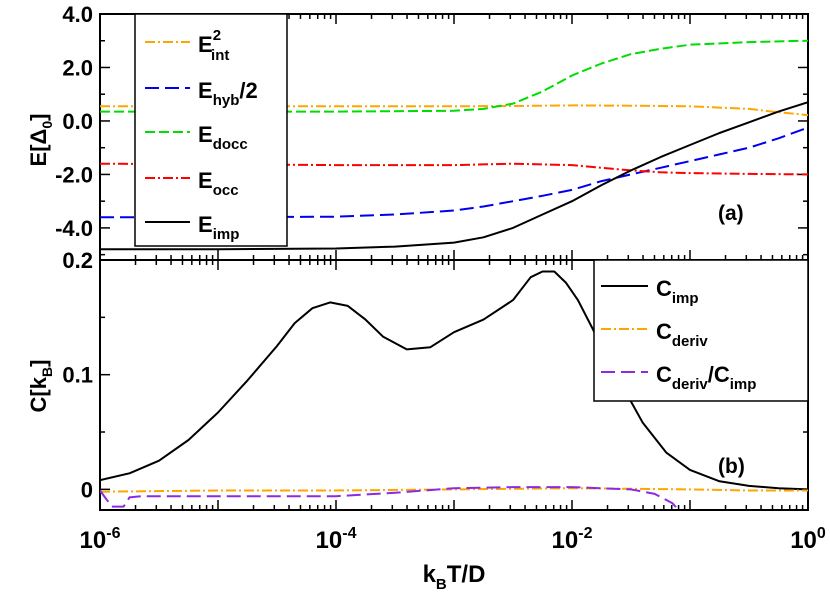 The height and width of the screenshot is (599, 830). Describe the element at coordinates (336, 539) in the screenshot. I see `x-tick-label: 10⁻⁴` at that location.